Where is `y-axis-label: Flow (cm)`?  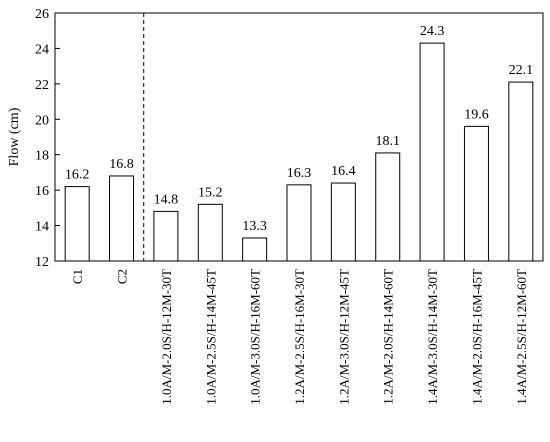
y-axis-label: Flow (cm) is located at coordinates (14, 136).